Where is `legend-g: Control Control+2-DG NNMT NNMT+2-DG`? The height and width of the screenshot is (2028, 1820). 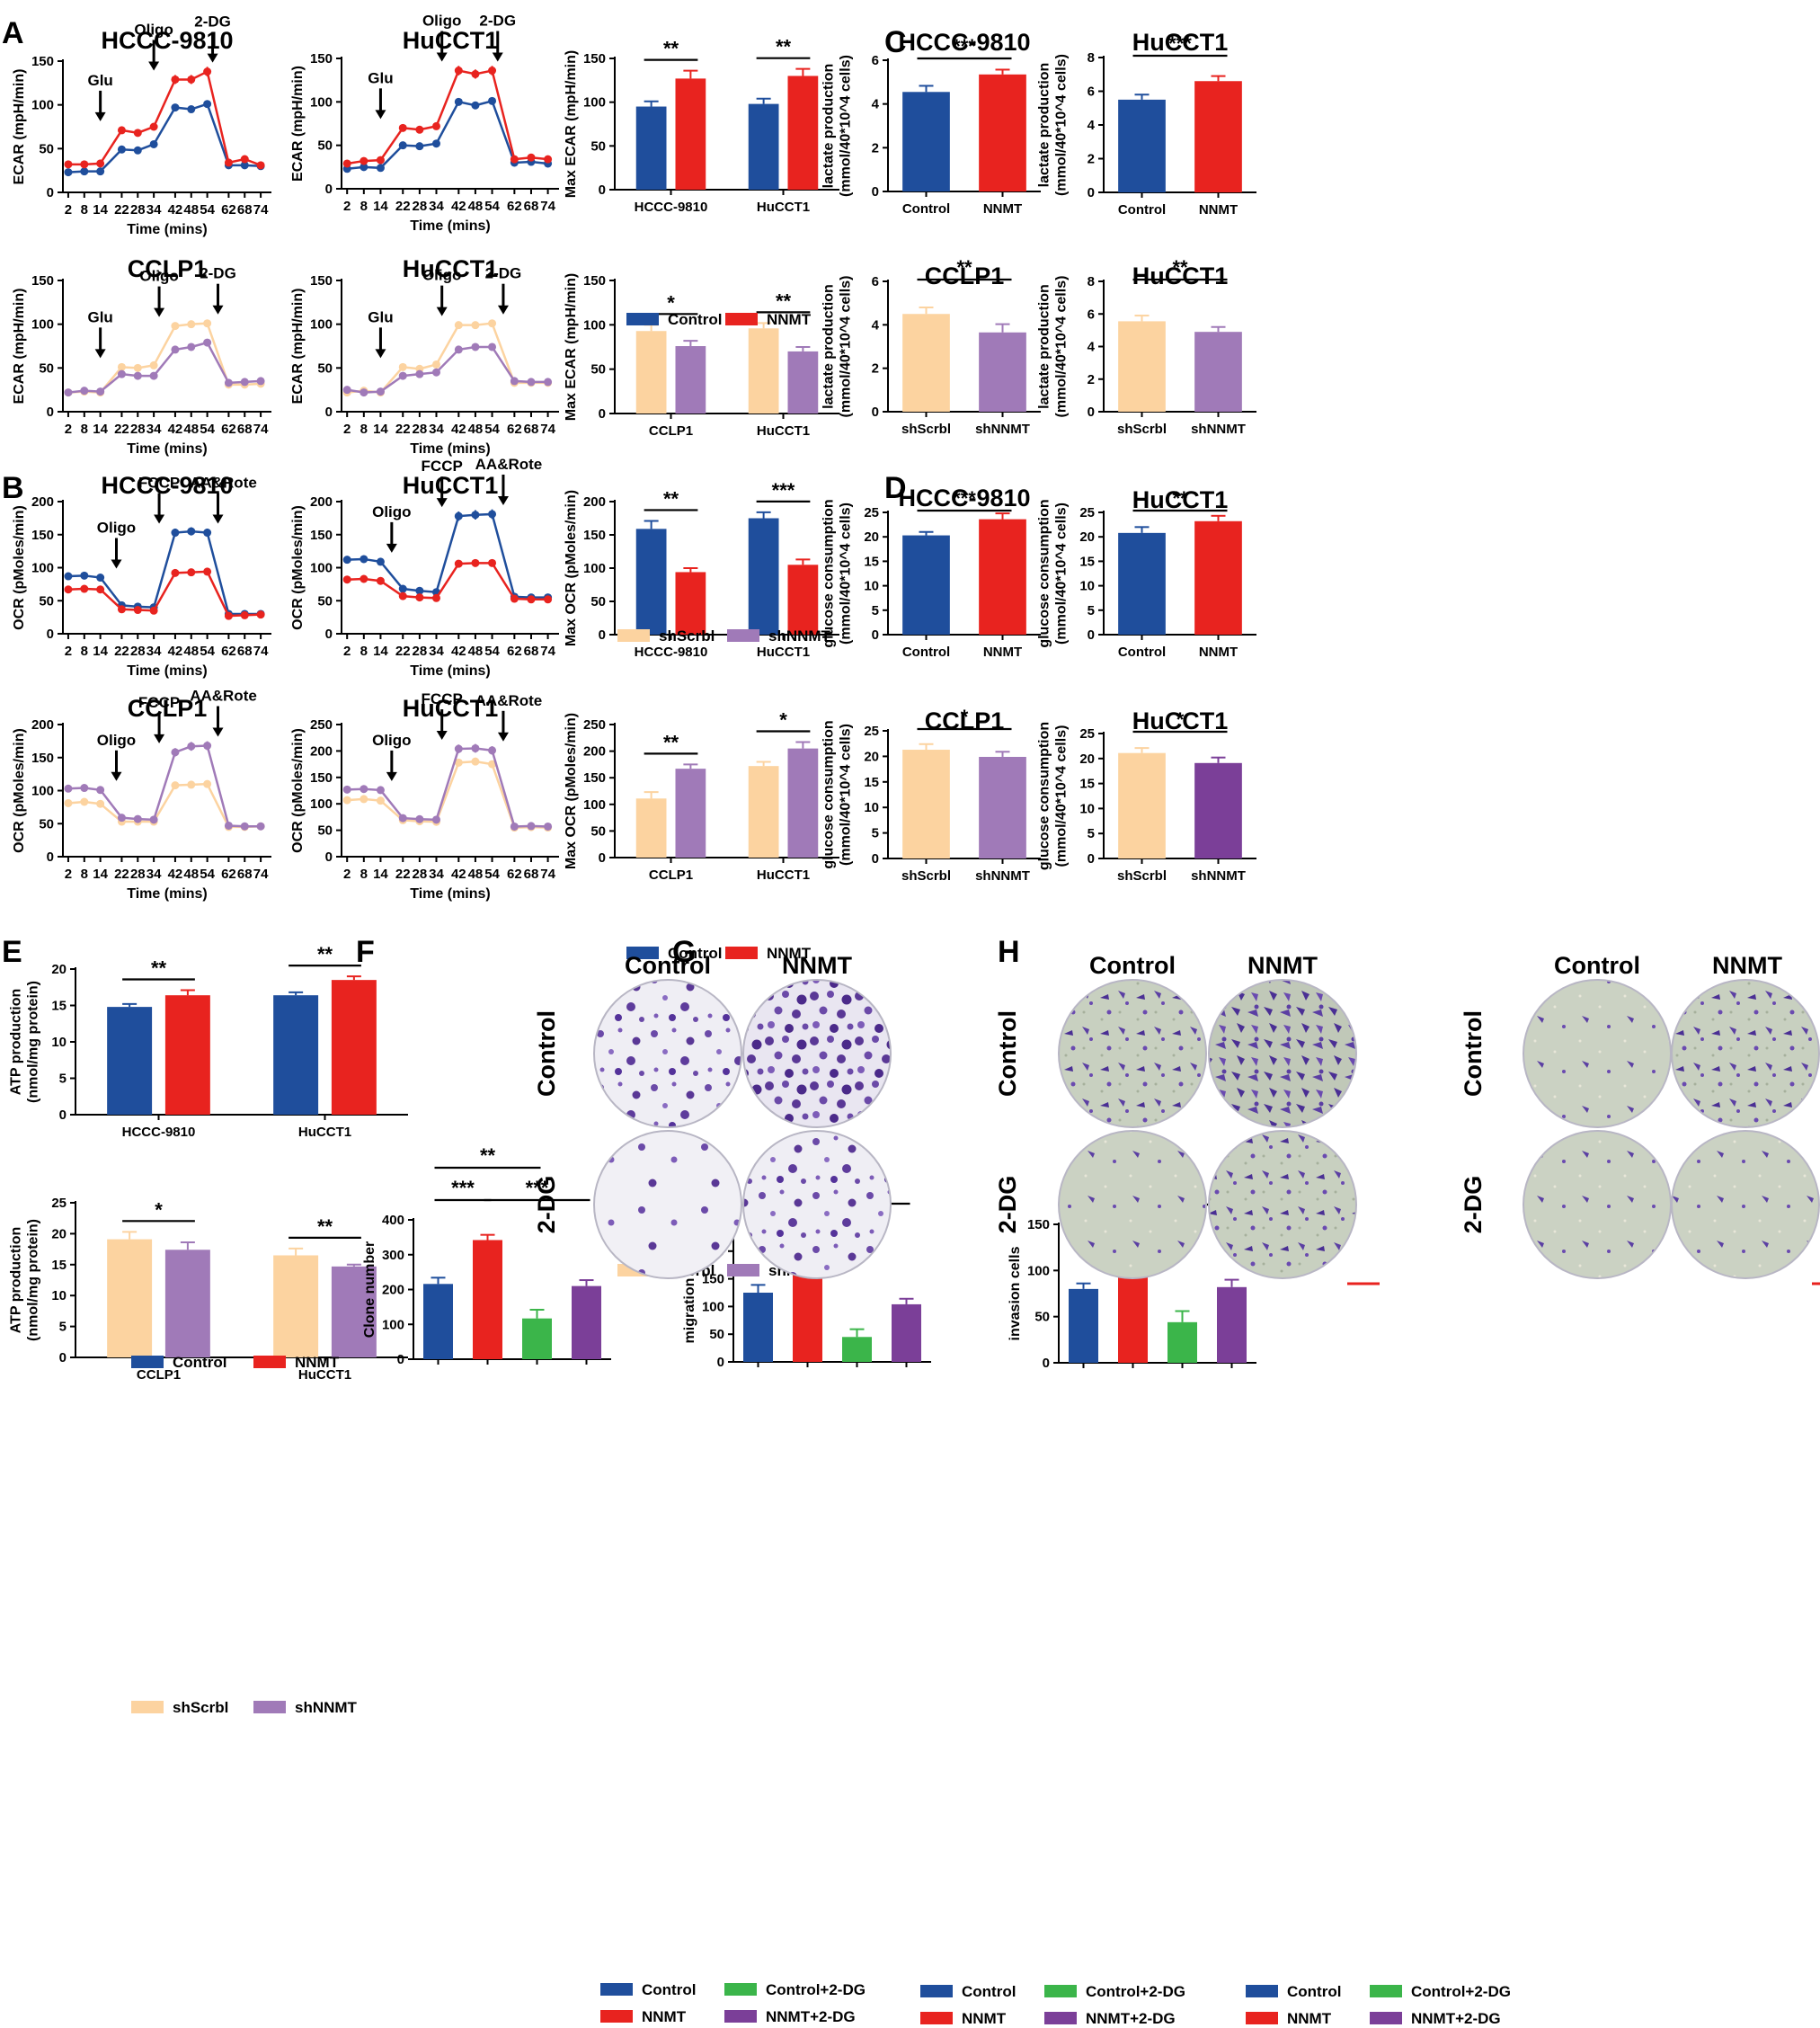
legend-g: Control Control+2-DG NNMT NNMT+2-DG is located at coordinates (1052, 2005).